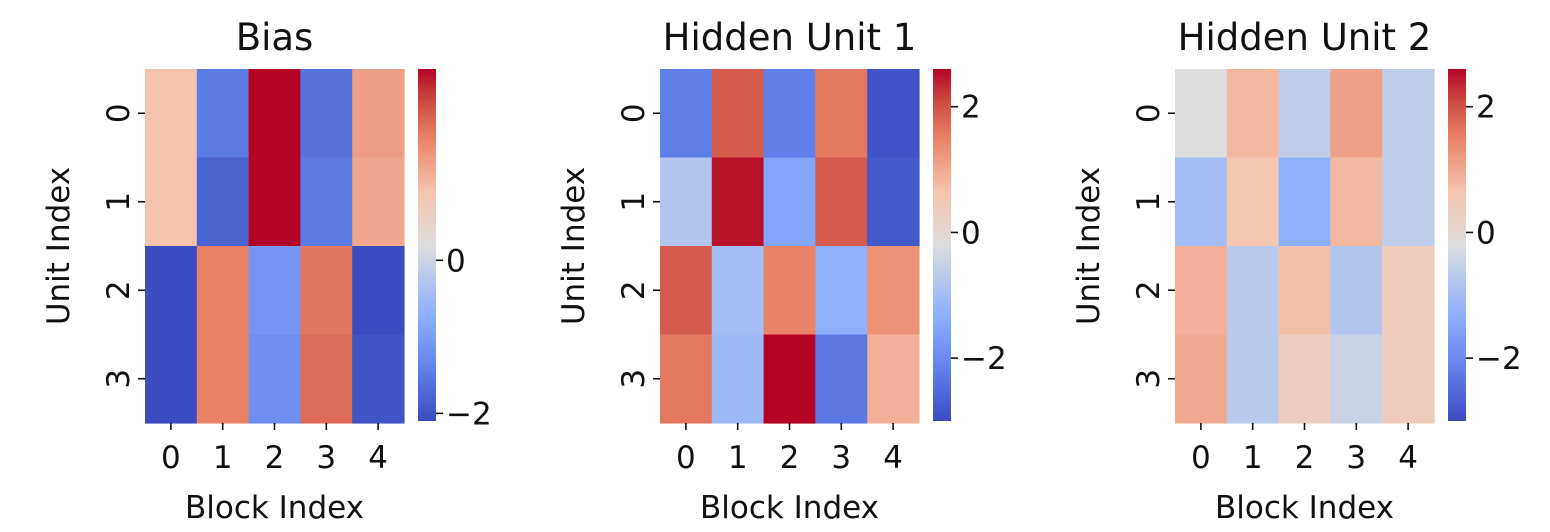 The width and height of the screenshot is (1550, 532). I want to click on colorbar-tick-label: 2, so click(971, 108).